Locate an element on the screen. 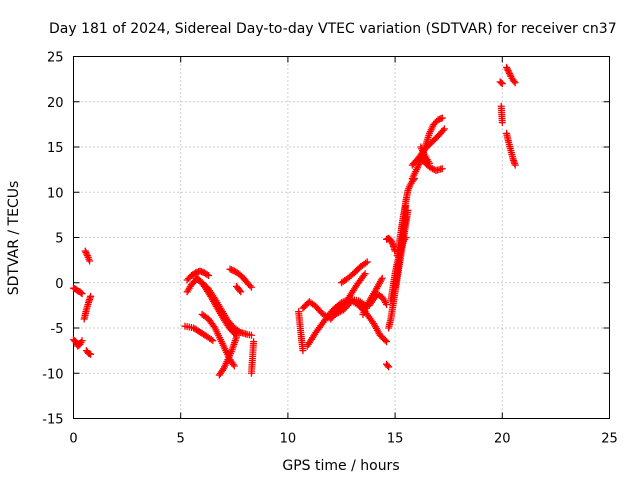 This screenshot has height=480, width=640. series-seg-e2 is located at coordinates (428, 147).